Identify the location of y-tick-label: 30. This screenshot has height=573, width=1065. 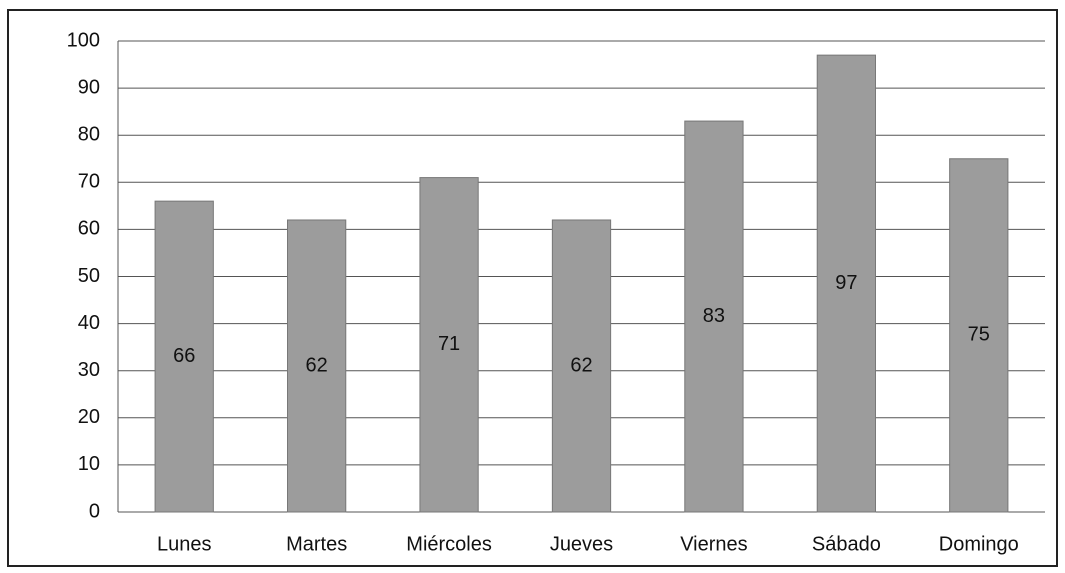
(89, 370).